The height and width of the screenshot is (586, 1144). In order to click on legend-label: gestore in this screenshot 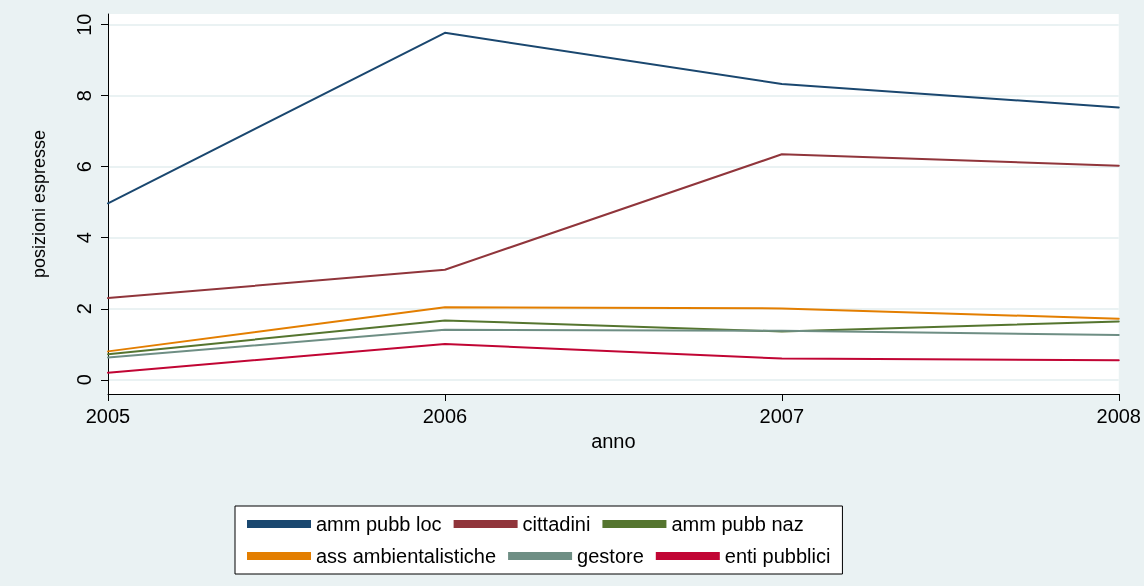, I will do `click(610, 556)`.